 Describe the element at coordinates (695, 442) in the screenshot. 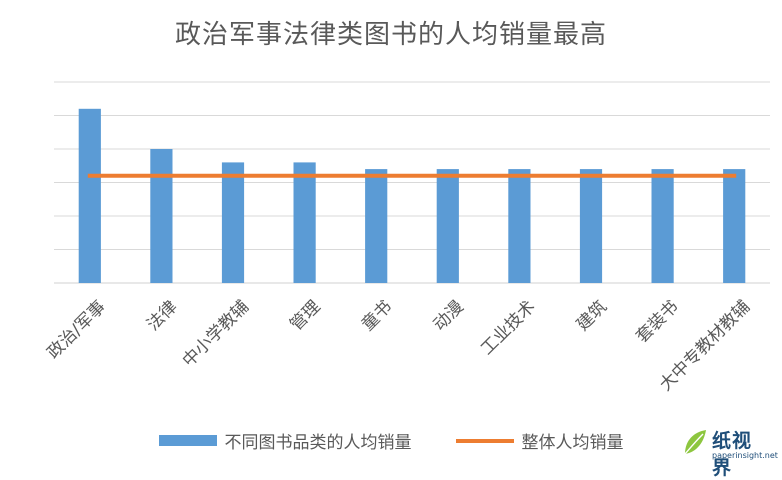

I see `leaf-logo-icon` at that location.